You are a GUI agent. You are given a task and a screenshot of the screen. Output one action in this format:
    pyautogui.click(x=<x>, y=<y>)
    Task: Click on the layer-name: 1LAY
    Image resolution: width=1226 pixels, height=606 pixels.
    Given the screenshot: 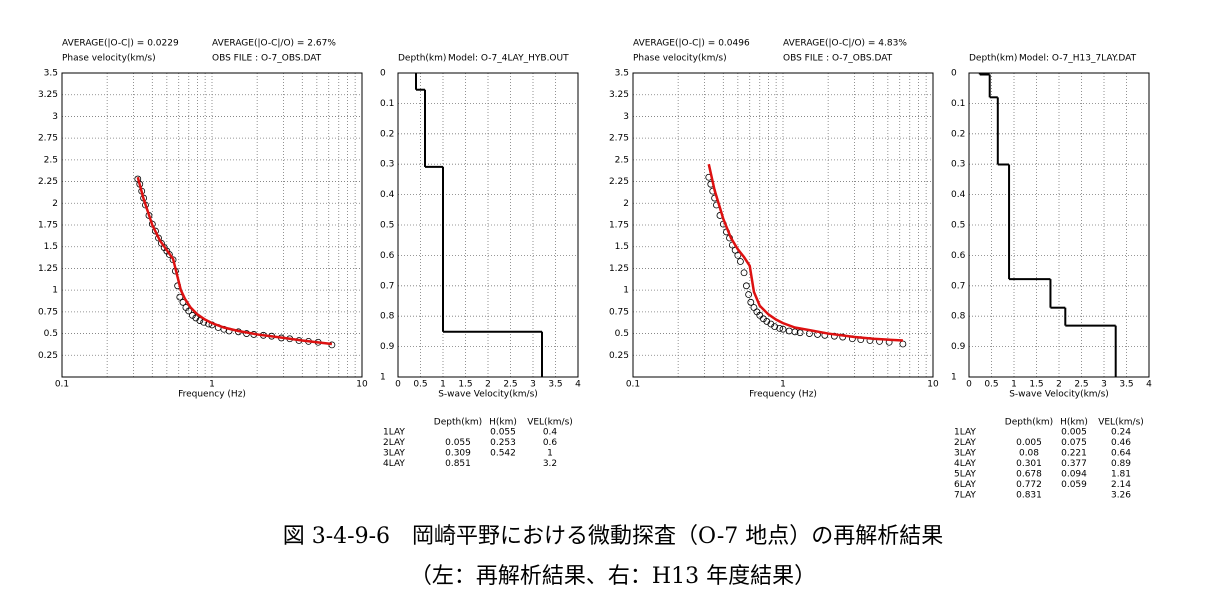 What is the action you would take?
    pyautogui.click(x=394, y=433)
    